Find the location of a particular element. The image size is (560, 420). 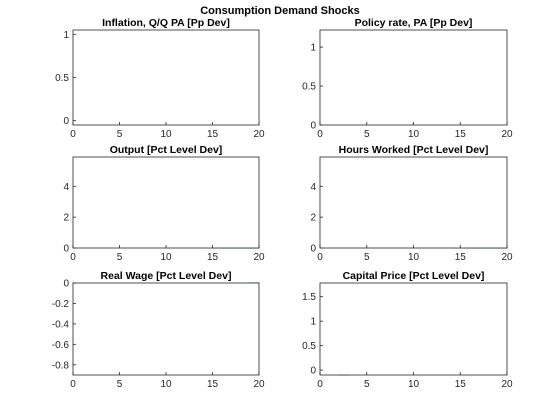

subplot-4: 0 5 10 15 20 0 2 4 Hours Worked [Pct Level Dev] is located at coordinates (411, 203).